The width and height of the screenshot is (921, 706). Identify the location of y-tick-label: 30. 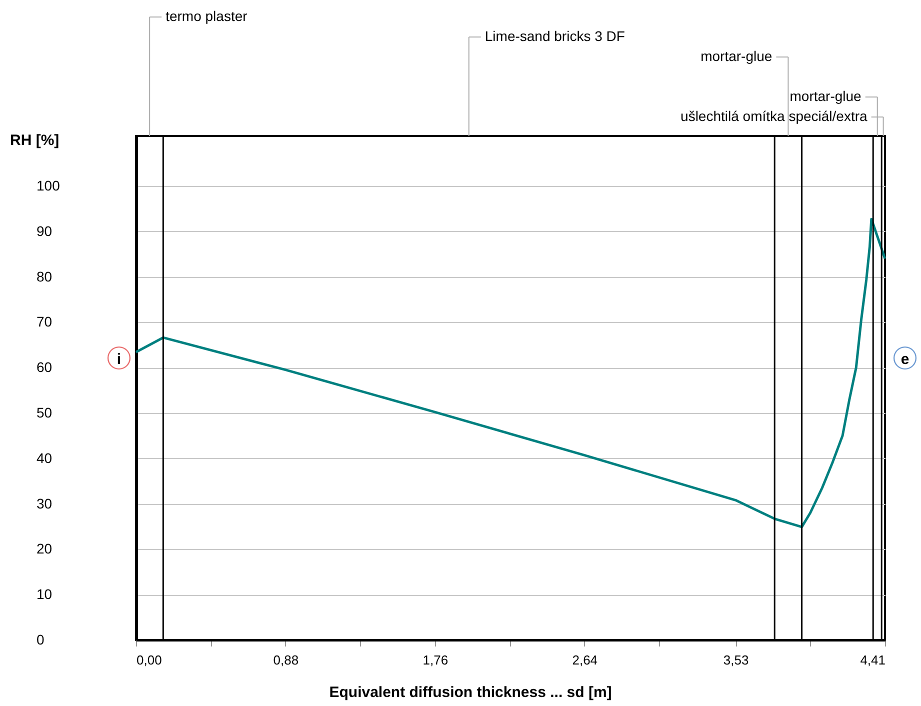
(44, 503).